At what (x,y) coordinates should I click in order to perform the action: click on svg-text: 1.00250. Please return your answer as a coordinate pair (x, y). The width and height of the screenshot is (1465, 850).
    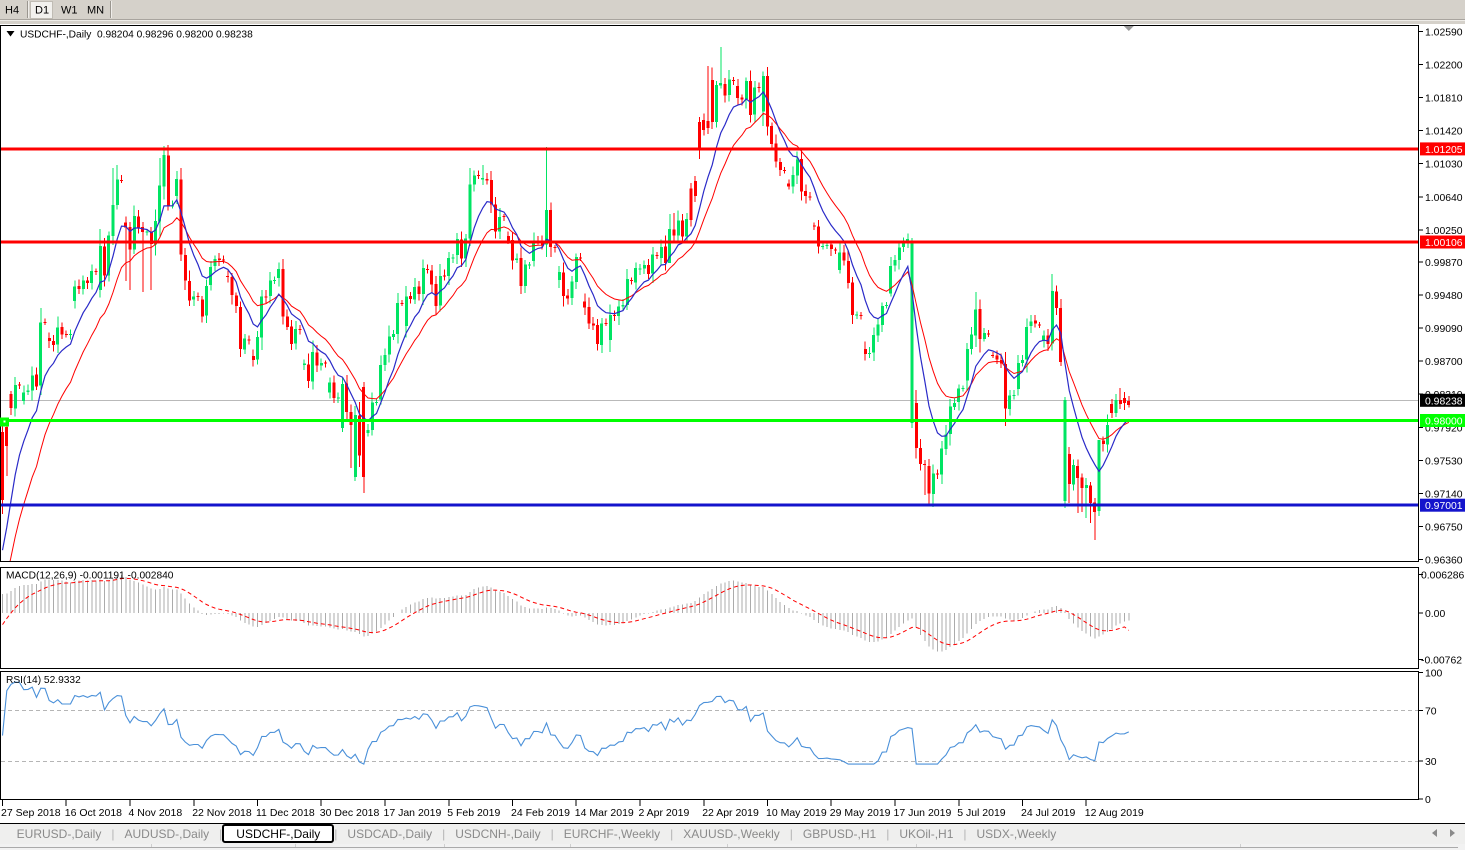
    Looking at the image, I should click on (1444, 231).